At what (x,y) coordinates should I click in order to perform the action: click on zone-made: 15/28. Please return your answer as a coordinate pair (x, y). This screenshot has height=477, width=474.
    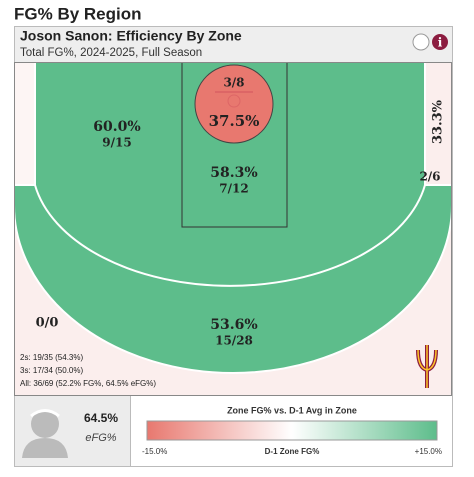
    Looking at the image, I should click on (234, 341).